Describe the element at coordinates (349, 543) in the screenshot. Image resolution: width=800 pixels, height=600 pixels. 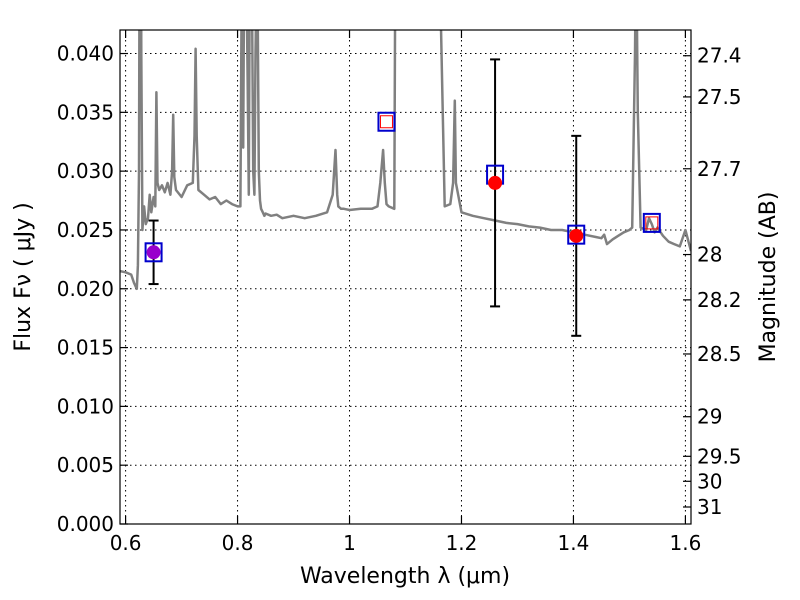
I see `x-tick-label: 1` at that location.